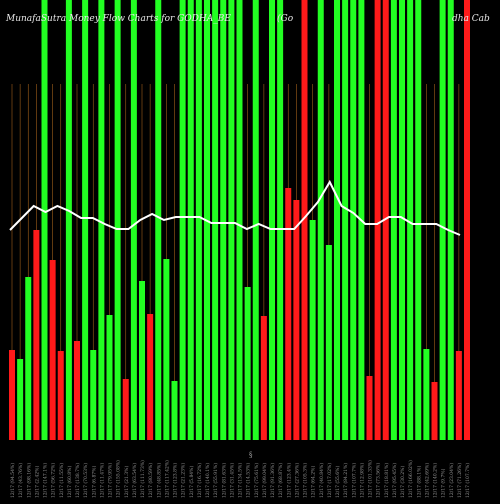 The height and width of the screenshot is (504, 500). Describe the element at coordinates (175, 480) in the screenshot. I see `x-tick-label: 12/17 (123.8%)` at that location.